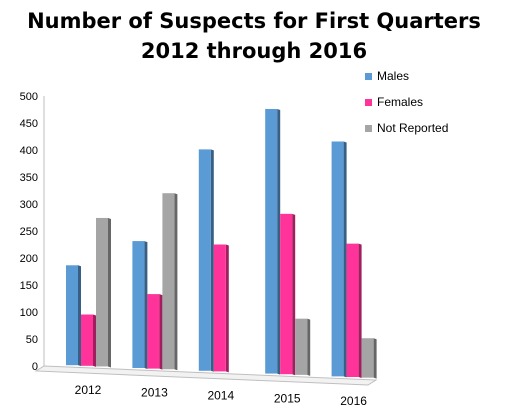  I want to click on x-category-label: 2015, so click(287, 398).